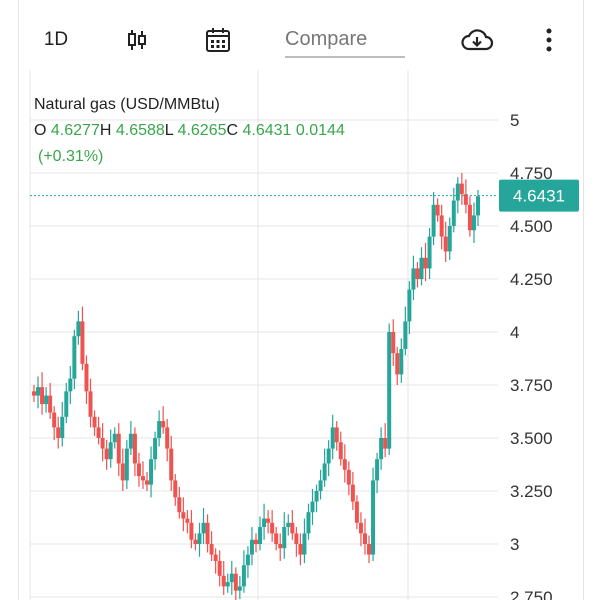  Describe the element at coordinates (232, 130) in the screenshot. I see `close-label: C` at that location.